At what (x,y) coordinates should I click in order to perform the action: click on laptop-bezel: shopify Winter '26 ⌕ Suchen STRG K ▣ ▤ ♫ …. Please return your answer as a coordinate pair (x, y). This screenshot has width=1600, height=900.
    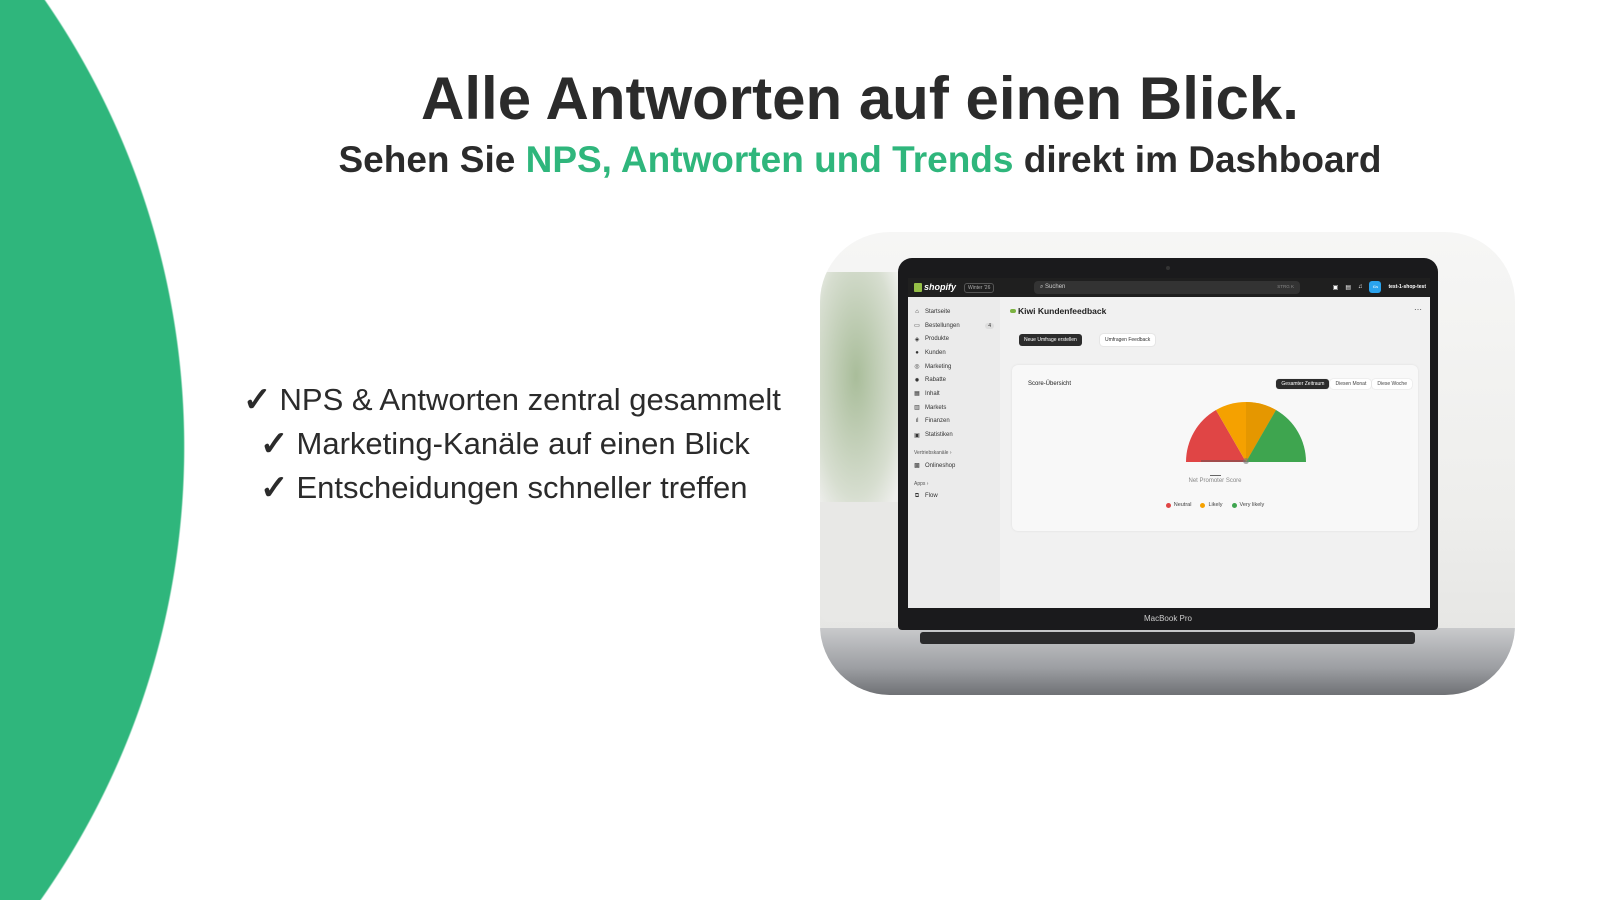
    Looking at the image, I should click on (1168, 444).